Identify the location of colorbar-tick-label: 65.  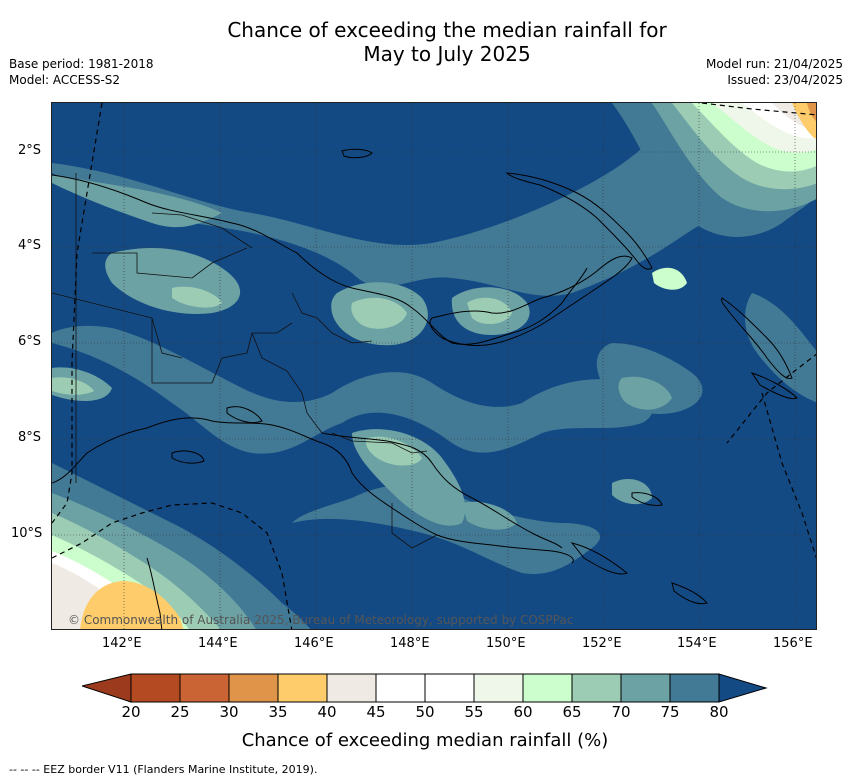
(572, 712).